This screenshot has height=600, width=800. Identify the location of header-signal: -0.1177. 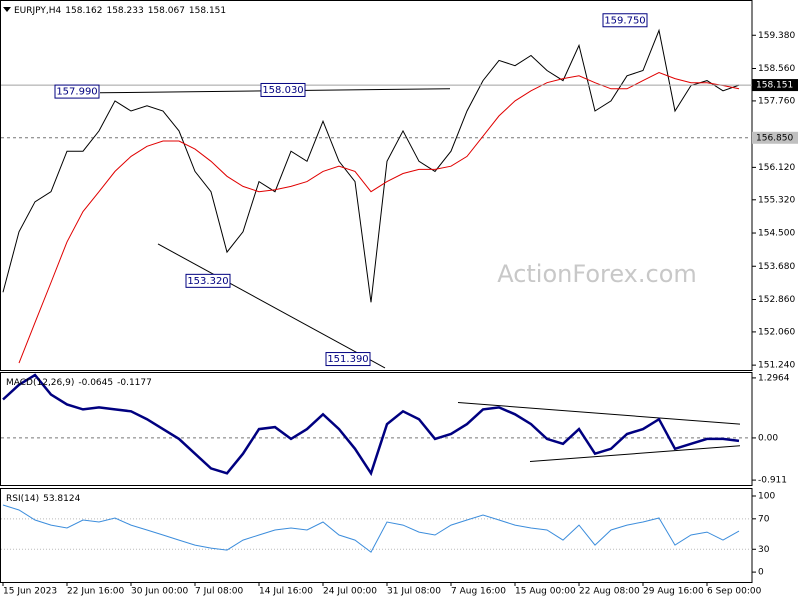
(134, 383).